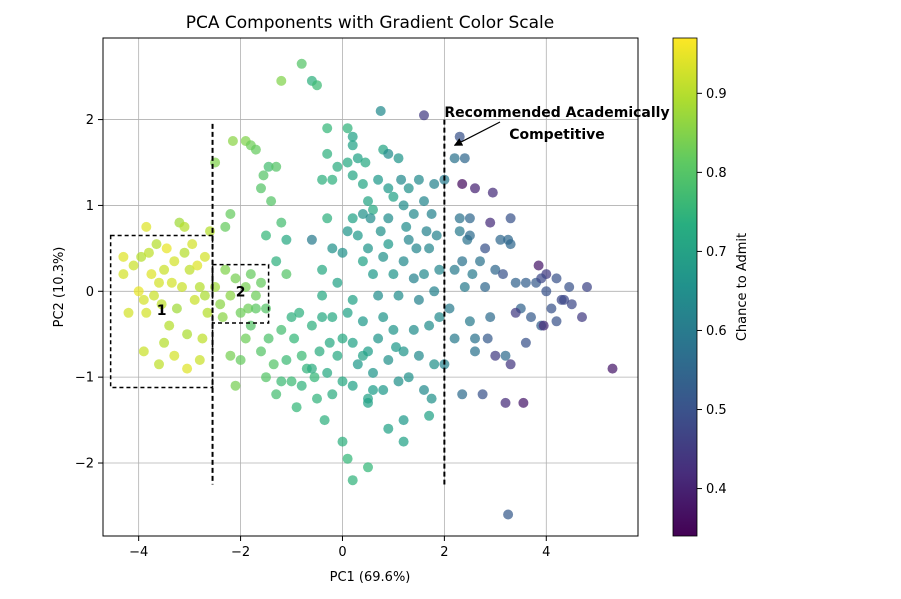 The height and width of the screenshot is (599, 901). What do you see at coordinates (556, 113) in the screenshot?
I see `annotation-line-1: Recommended Academically` at bounding box center [556, 113].